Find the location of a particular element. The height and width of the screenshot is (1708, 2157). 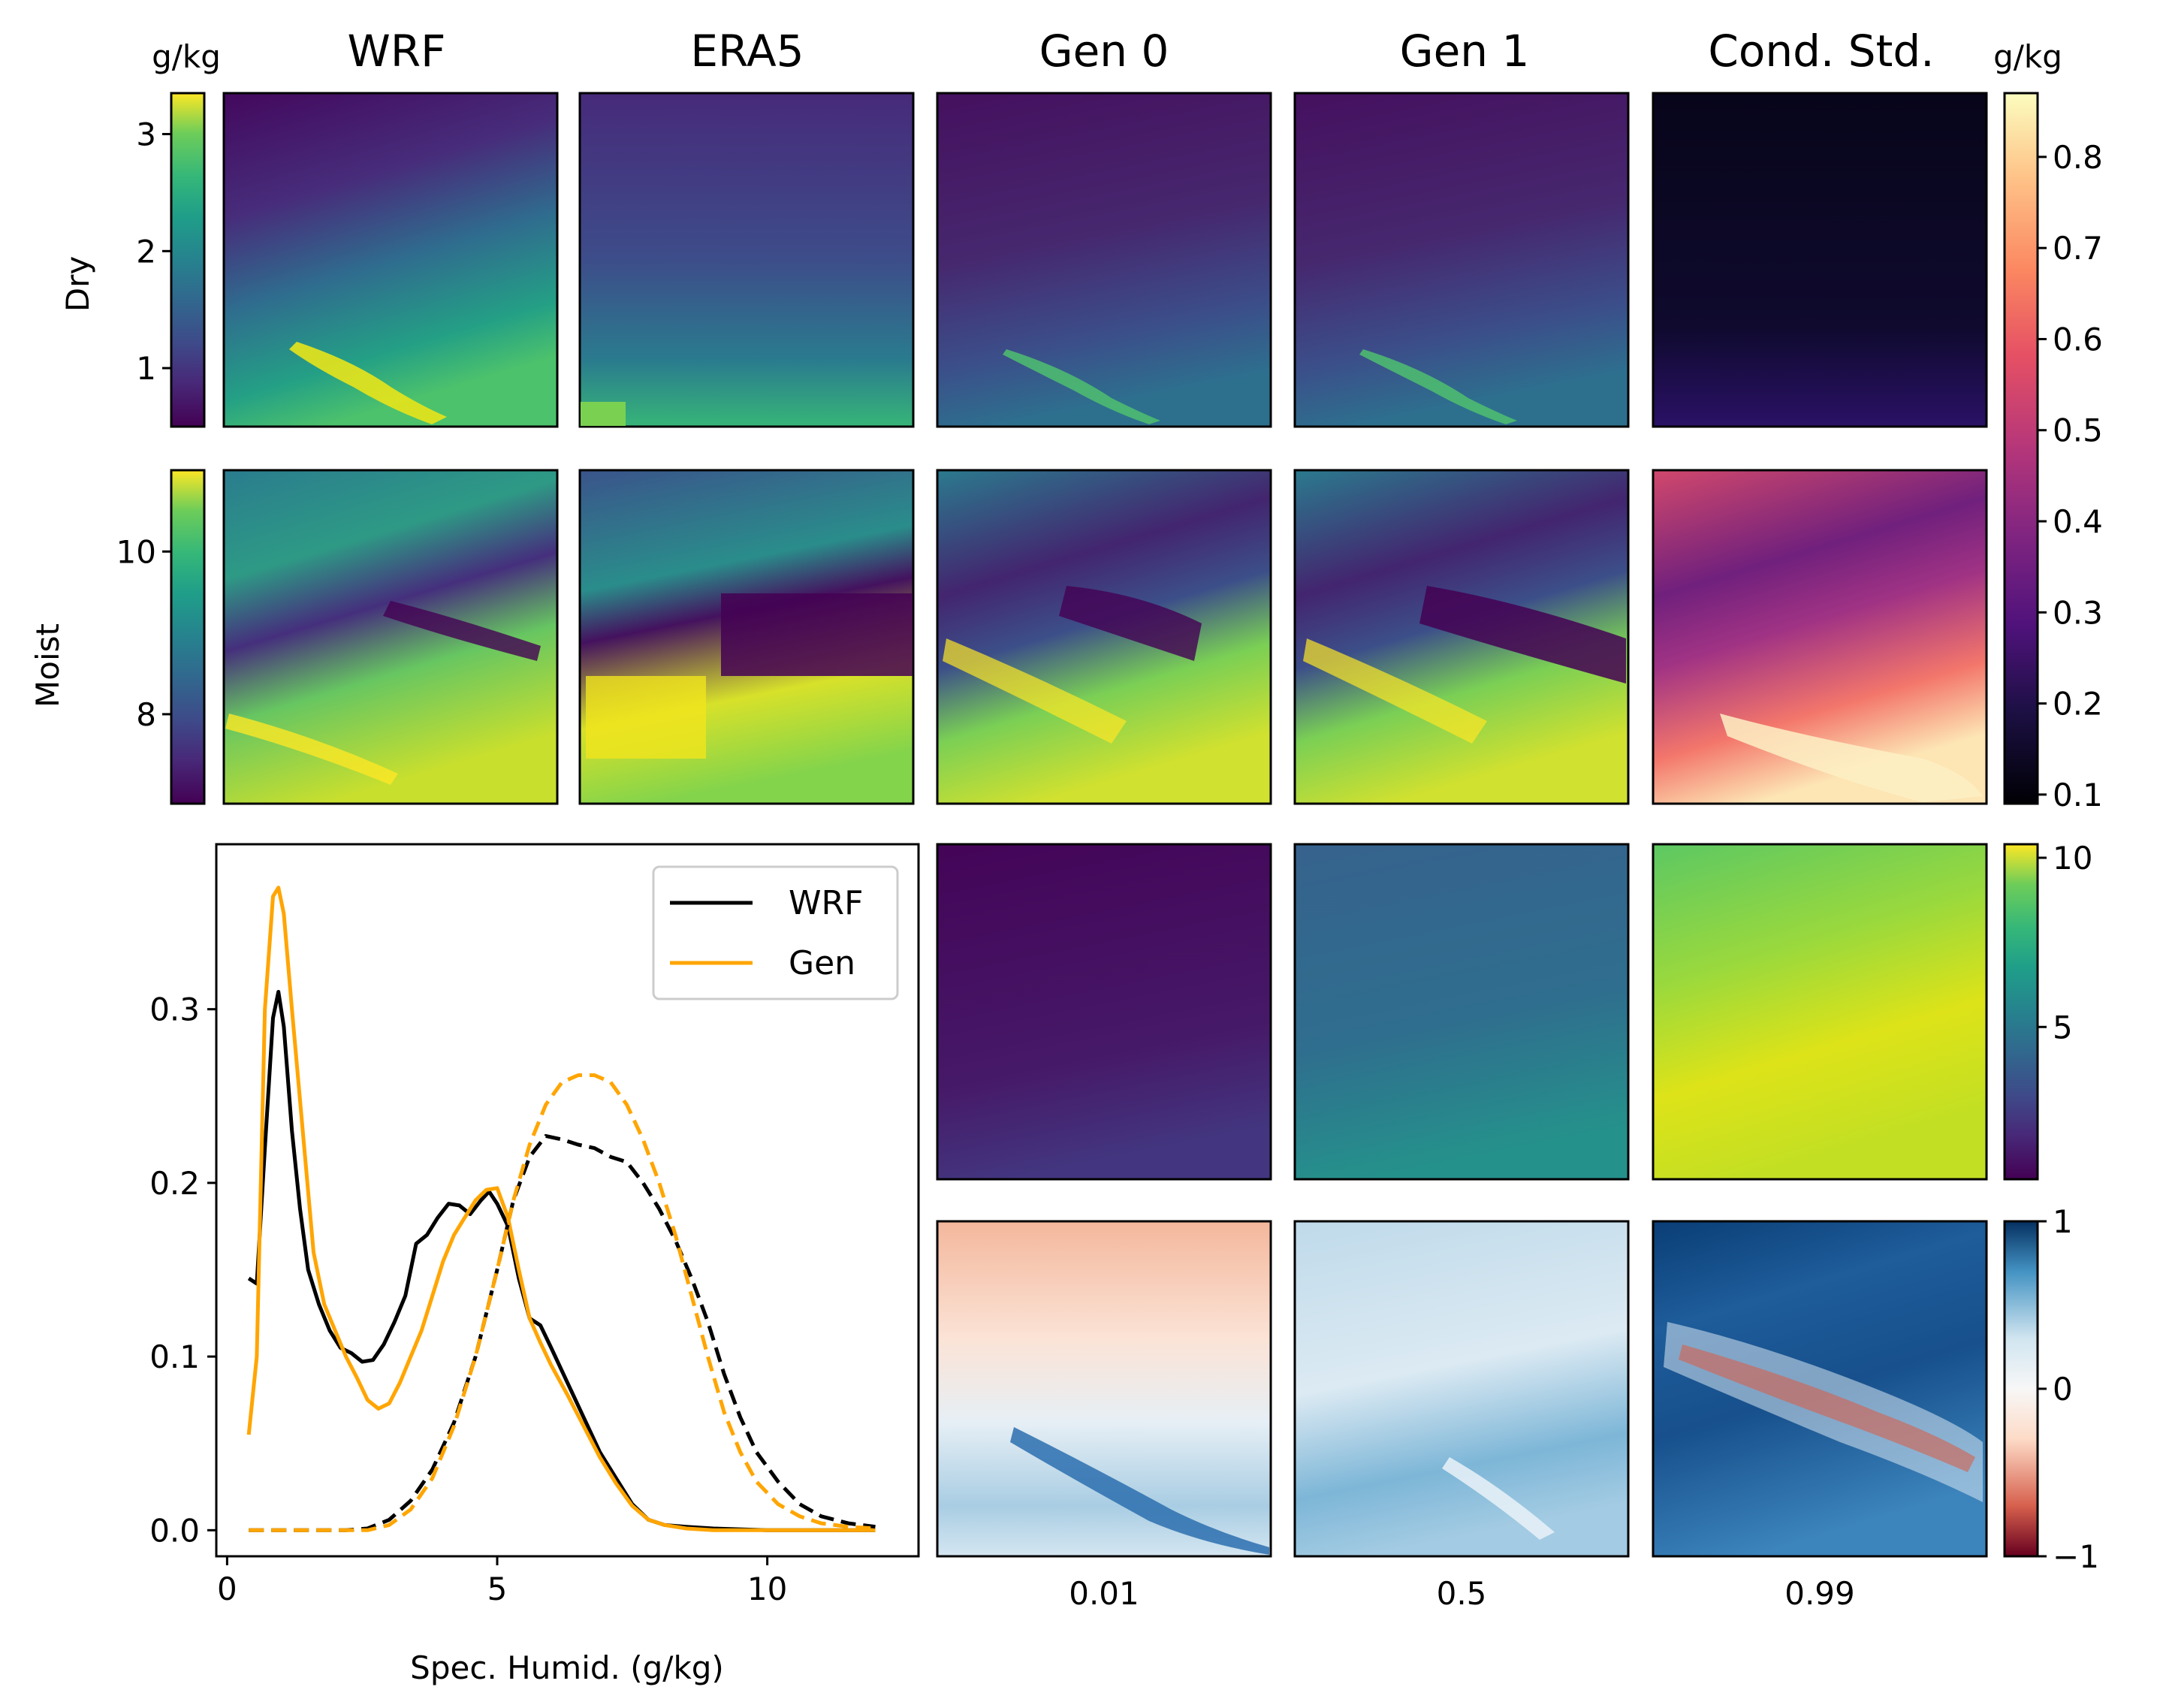

map-panel-dry-era5 is located at coordinates (746, 260).